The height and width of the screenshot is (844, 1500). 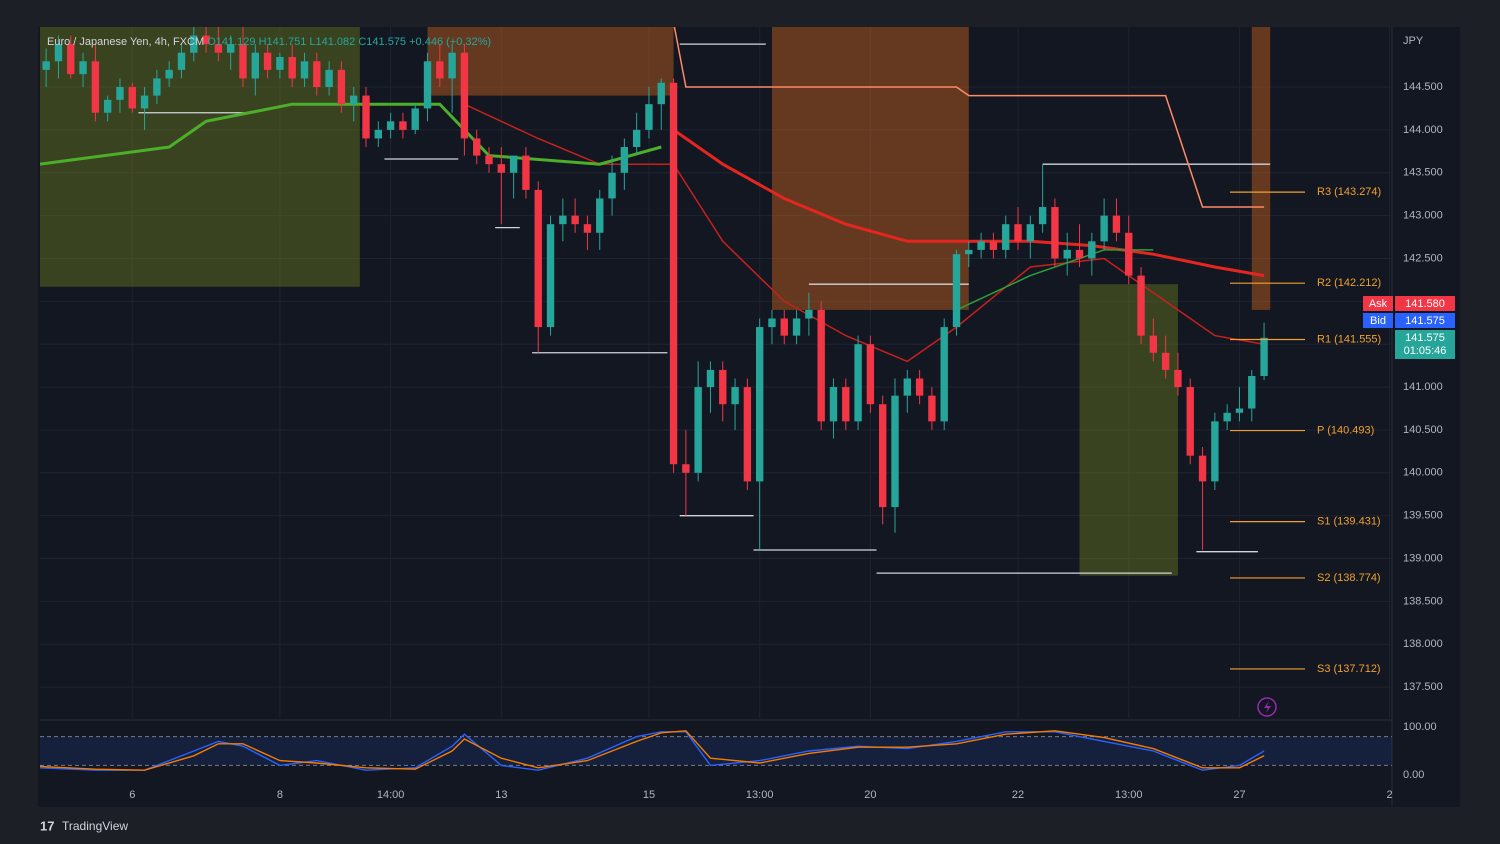 I want to click on x-tick-label: 20, so click(x=870, y=795).